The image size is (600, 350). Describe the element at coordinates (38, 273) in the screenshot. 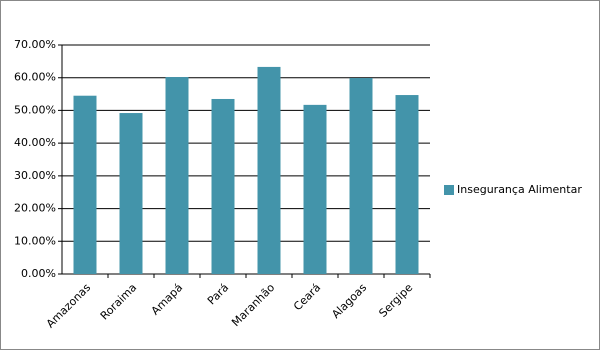

I see `y-tick-label: 0.00%` at that location.